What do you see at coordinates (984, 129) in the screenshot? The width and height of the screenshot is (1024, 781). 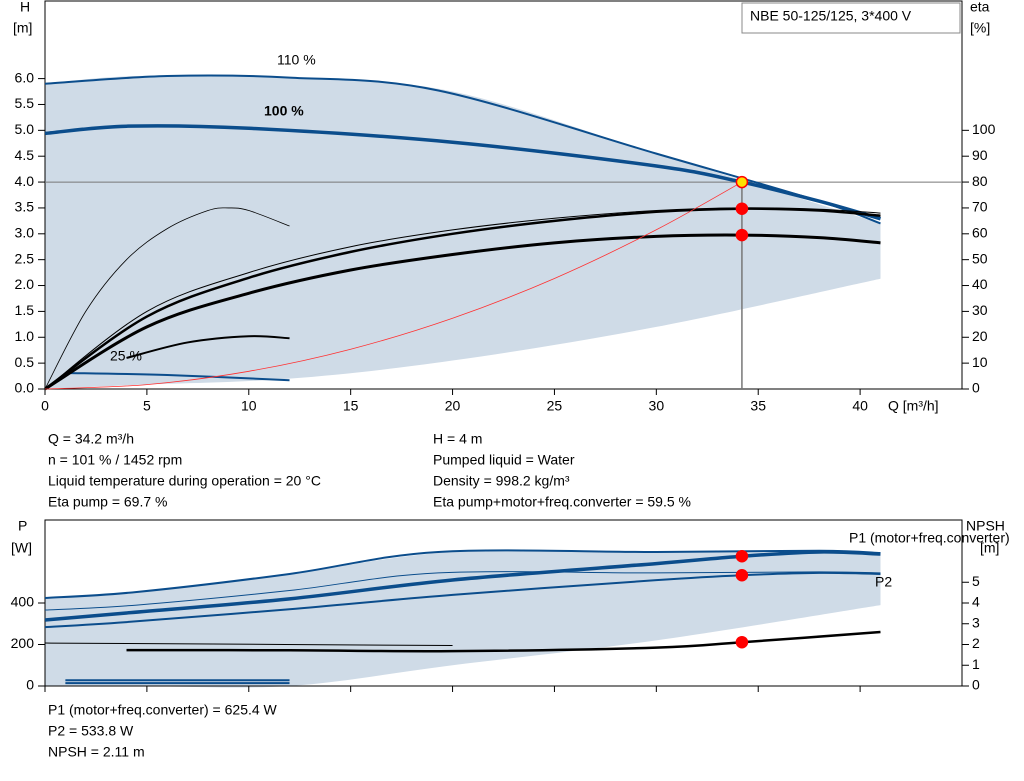 I see `y2-tick-label: 100` at bounding box center [984, 129].